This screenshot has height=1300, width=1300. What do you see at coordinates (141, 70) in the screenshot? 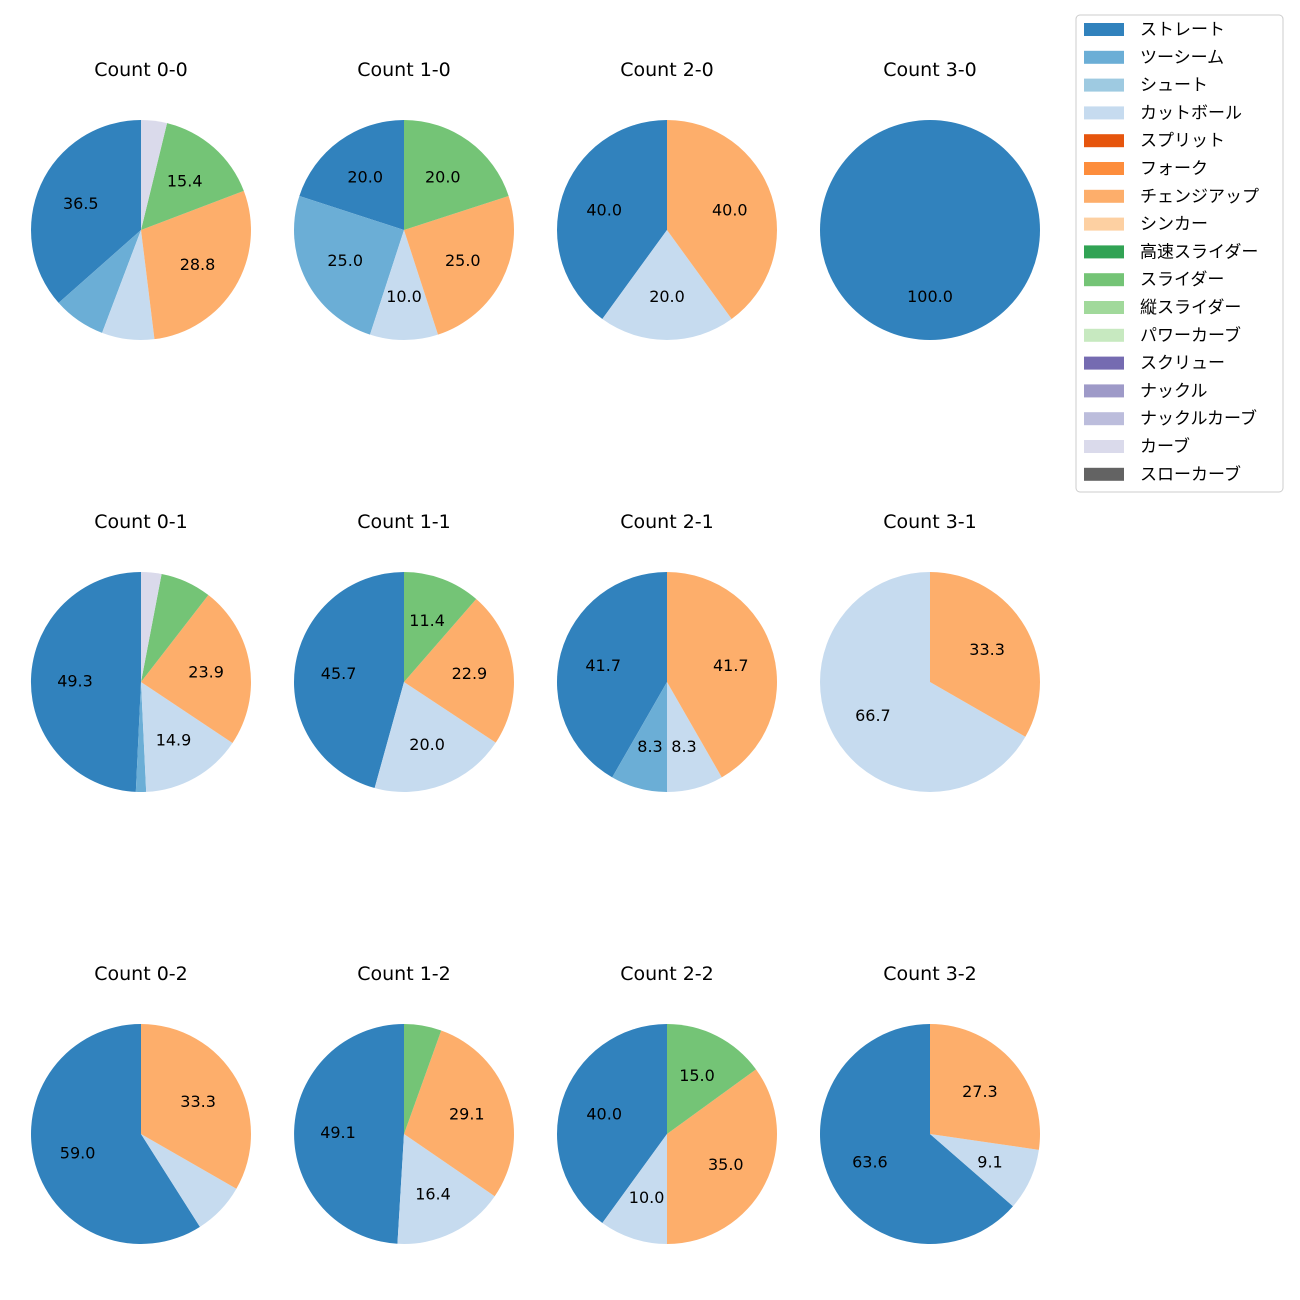
I see `pie-title: Count 0-0` at bounding box center [141, 70].